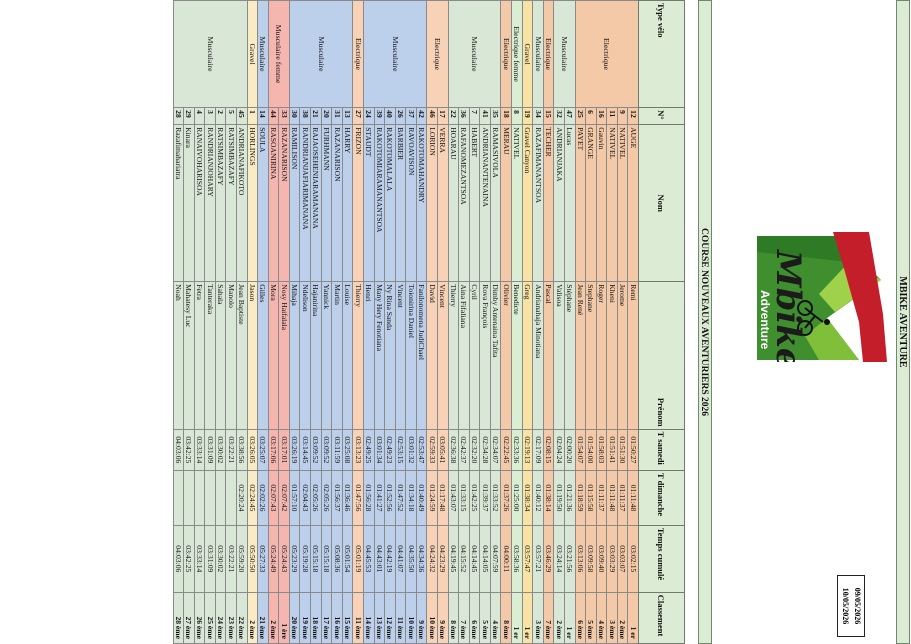  I want to click on cell-number: 7, so click(474, 116).